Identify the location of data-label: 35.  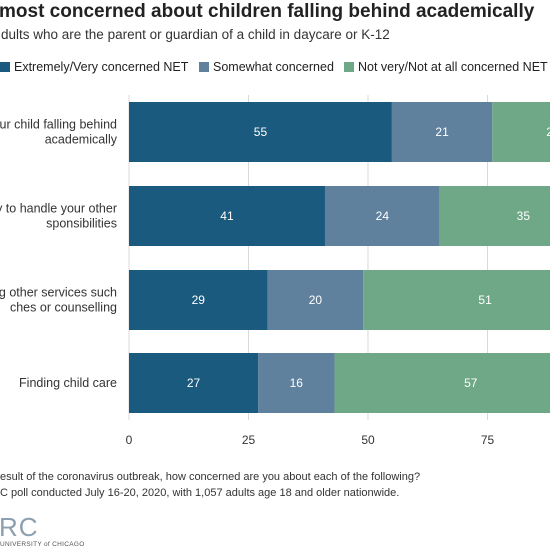
(524, 216).